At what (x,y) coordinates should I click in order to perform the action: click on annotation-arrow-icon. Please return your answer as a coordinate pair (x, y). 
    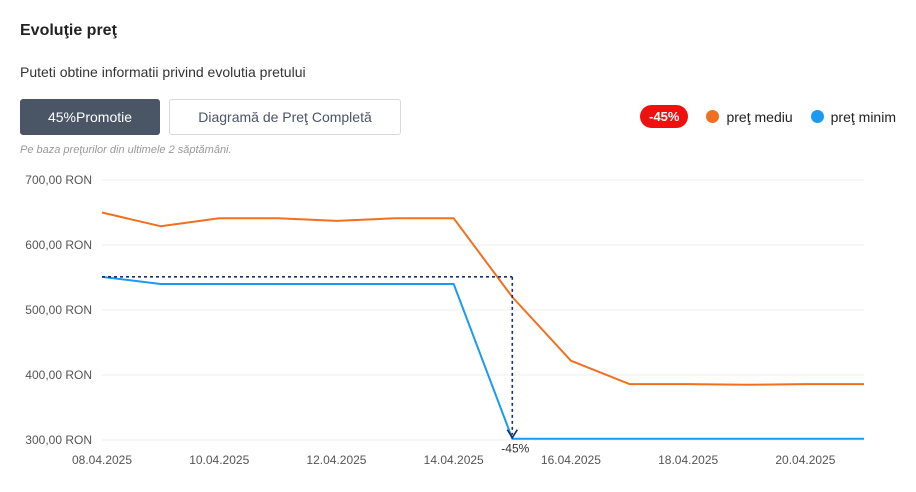
    Looking at the image, I should click on (512, 434).